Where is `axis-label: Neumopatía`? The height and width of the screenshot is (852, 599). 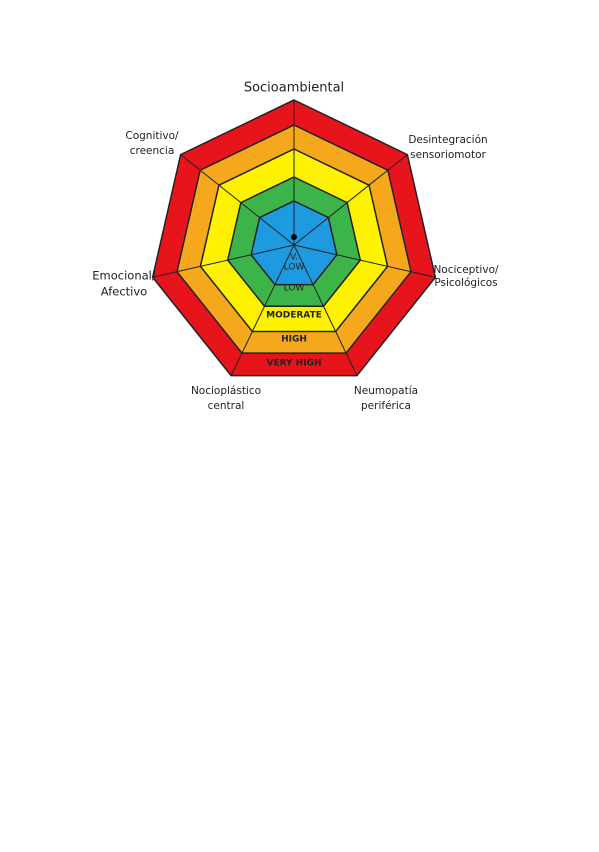 axis-label: Neumopatía is located at coordinates (386, 391).